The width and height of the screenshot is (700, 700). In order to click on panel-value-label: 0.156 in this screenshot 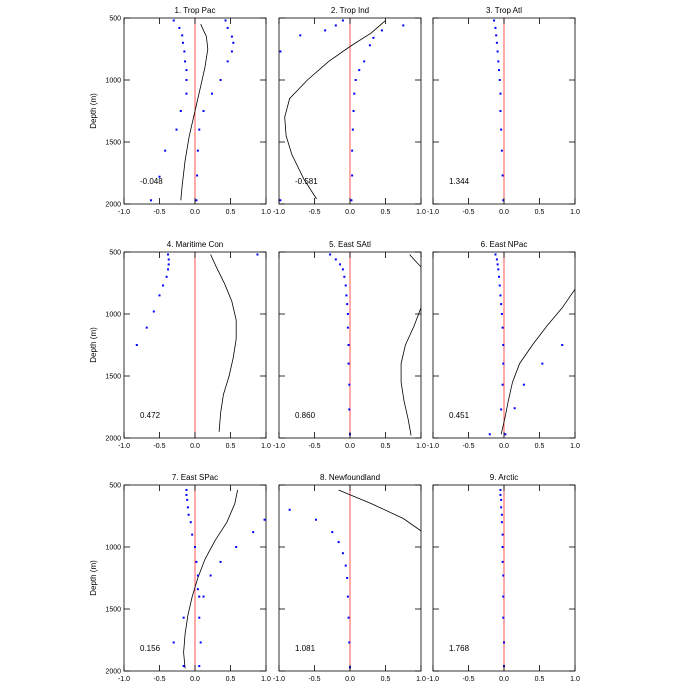, I will do `click(150, 648)`.